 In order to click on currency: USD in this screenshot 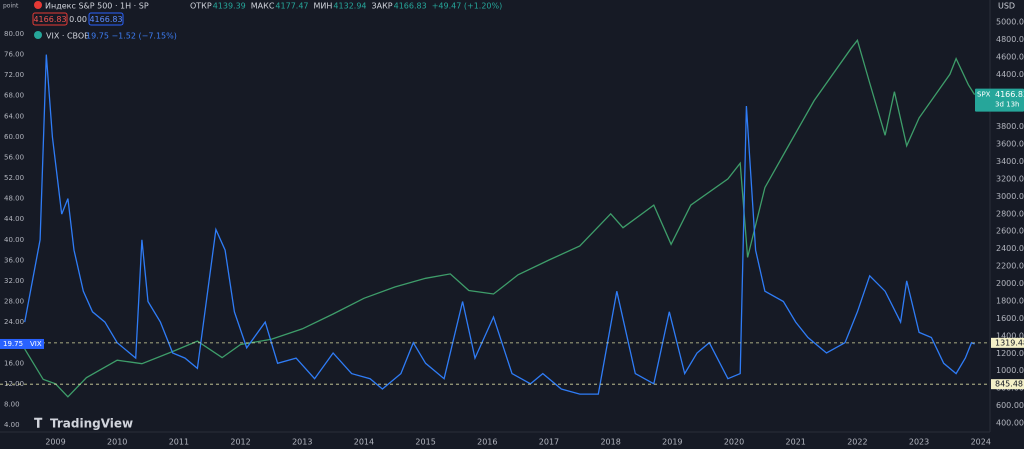, I will do `click(1006, 6)`.